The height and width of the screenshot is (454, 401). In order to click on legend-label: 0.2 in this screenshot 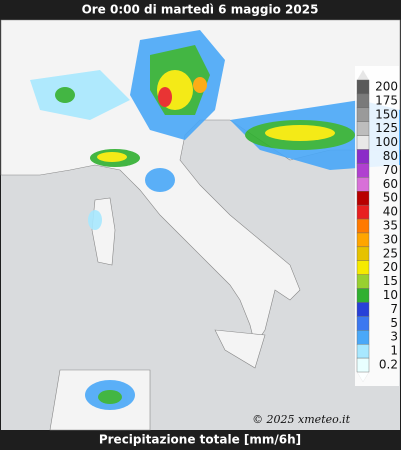, I will do `click(388, 365)`.